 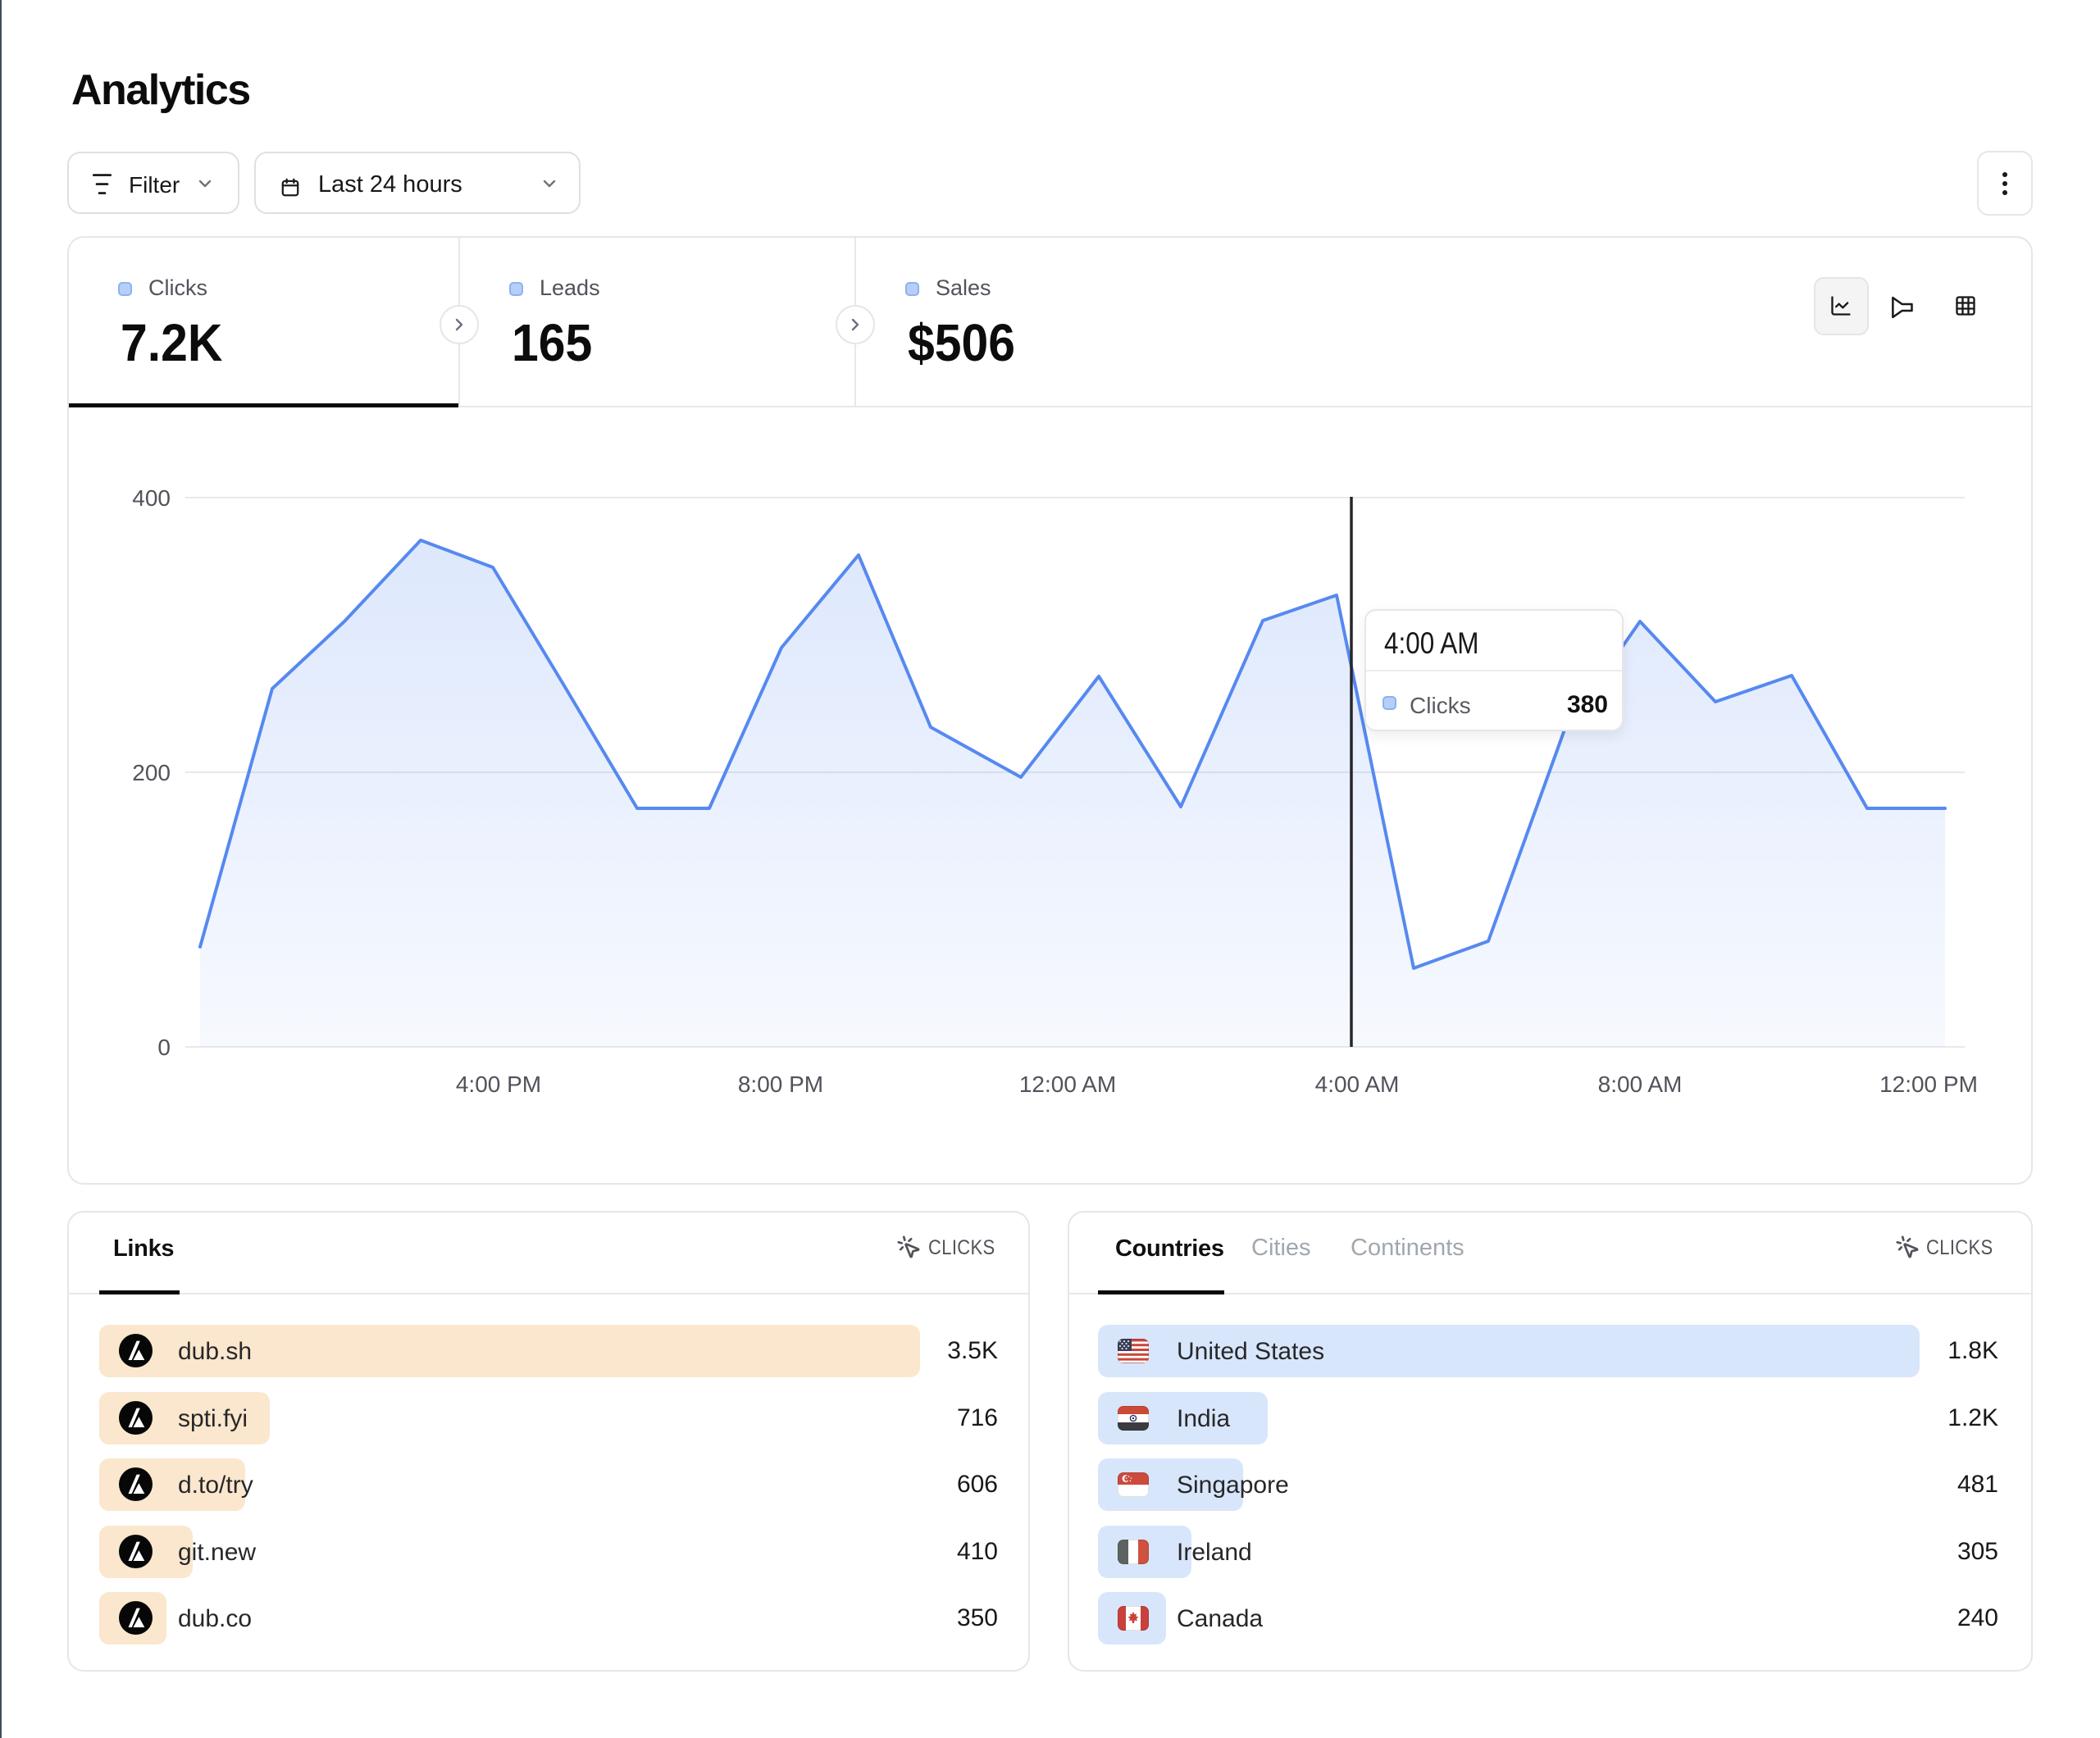 What do you see at coordinates (1640, 1084) in the screenshot?
I see `svg-text: 8:00 AM` at bounding box center [1640, 1084].